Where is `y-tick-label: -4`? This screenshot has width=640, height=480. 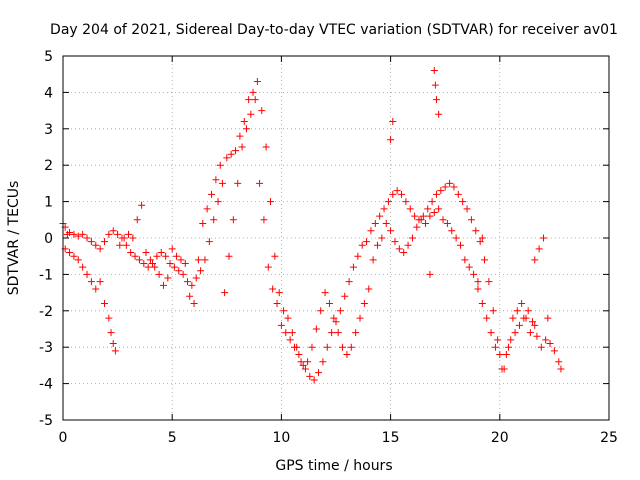 y-tick-label: -4 is located at coordinates (46, 385).